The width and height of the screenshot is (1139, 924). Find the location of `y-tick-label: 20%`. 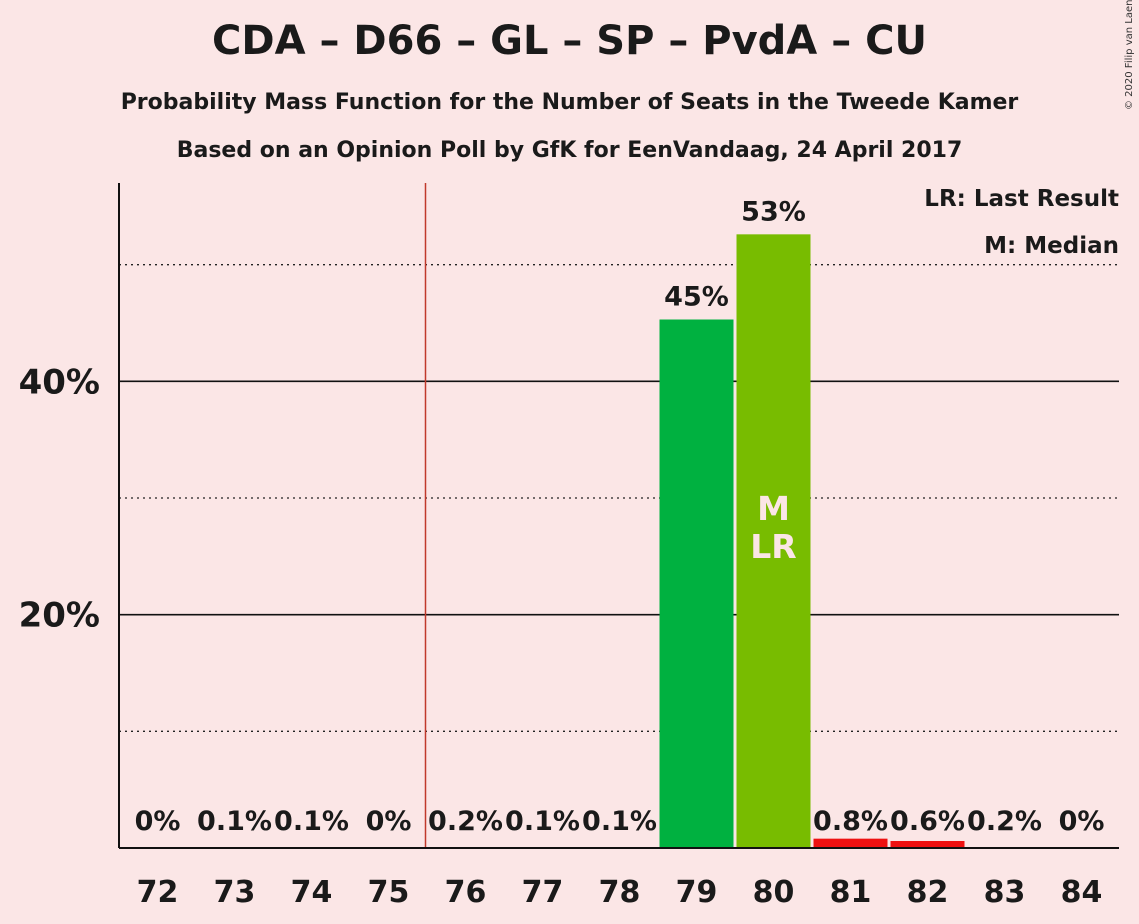

y-tick-label: 20% is located at coordinates (59, 616).